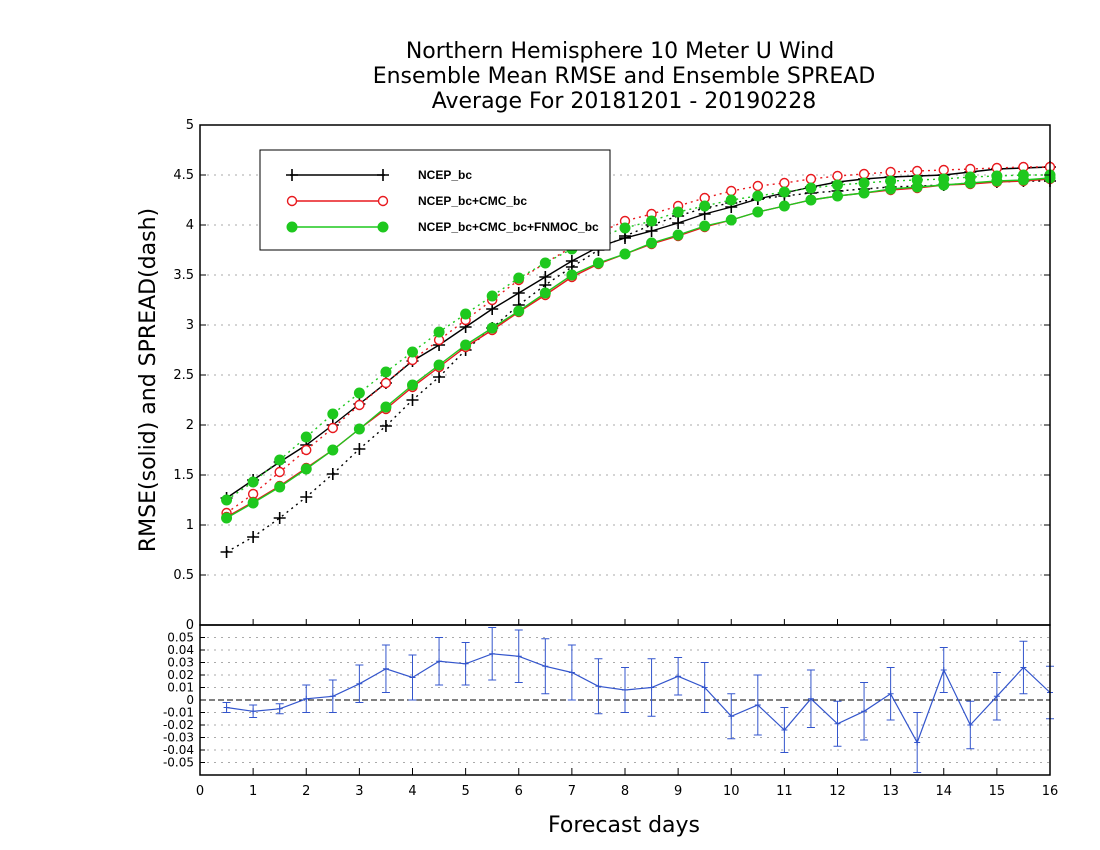 The image size is (1100, 850). What do you see at coordinates (178, 725) in the screenshot?
I see `lower-y-tick-label: -0.02` at bounding box center [178, 725].